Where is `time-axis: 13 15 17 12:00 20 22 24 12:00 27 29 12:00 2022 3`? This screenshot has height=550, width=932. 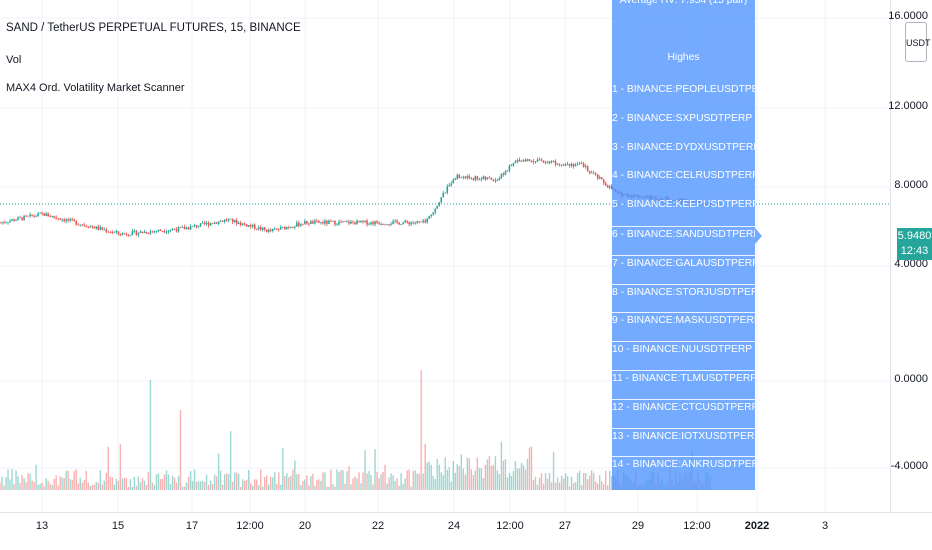 time-axis: 13 15 17 12:00 20 22 24 12:00 27 29 12:00 2022 3 is located at coordinates (466, 531).